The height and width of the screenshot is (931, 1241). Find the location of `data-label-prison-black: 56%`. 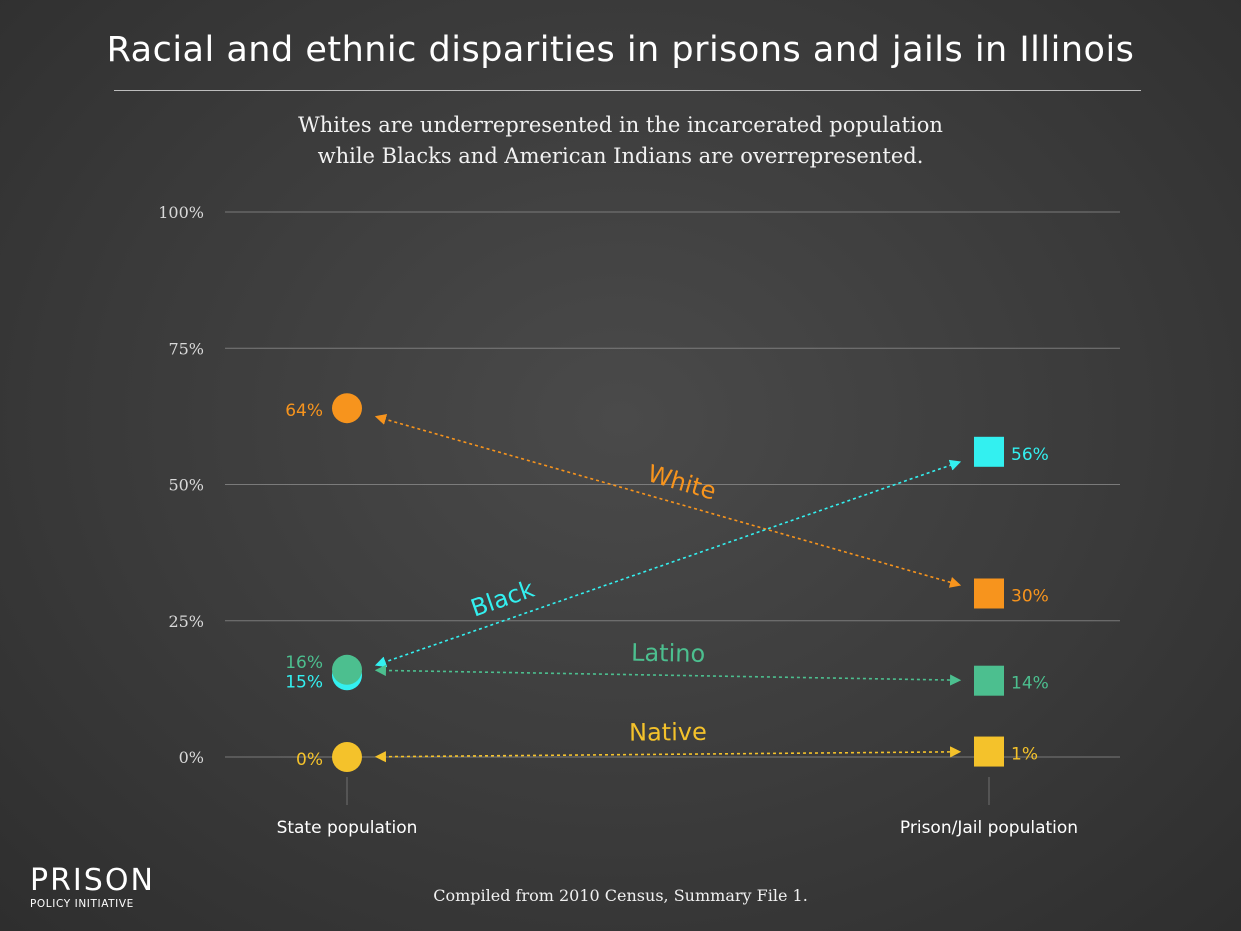

data-label-prison-black: 56% is located at coordinates (1030, 455).